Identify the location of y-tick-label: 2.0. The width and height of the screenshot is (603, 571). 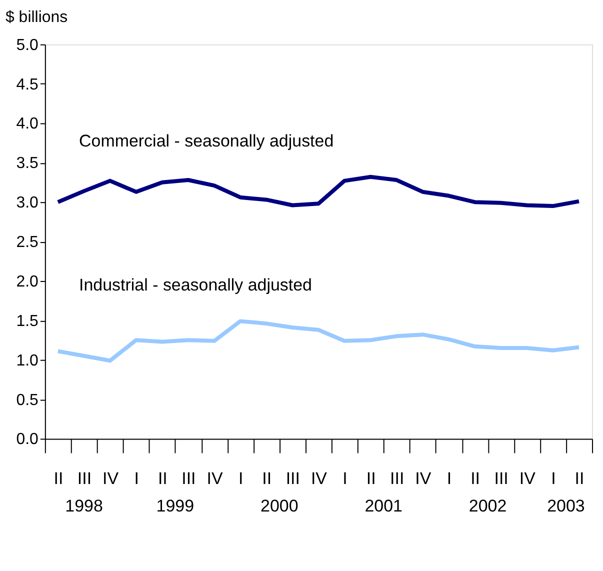
(27, 281).